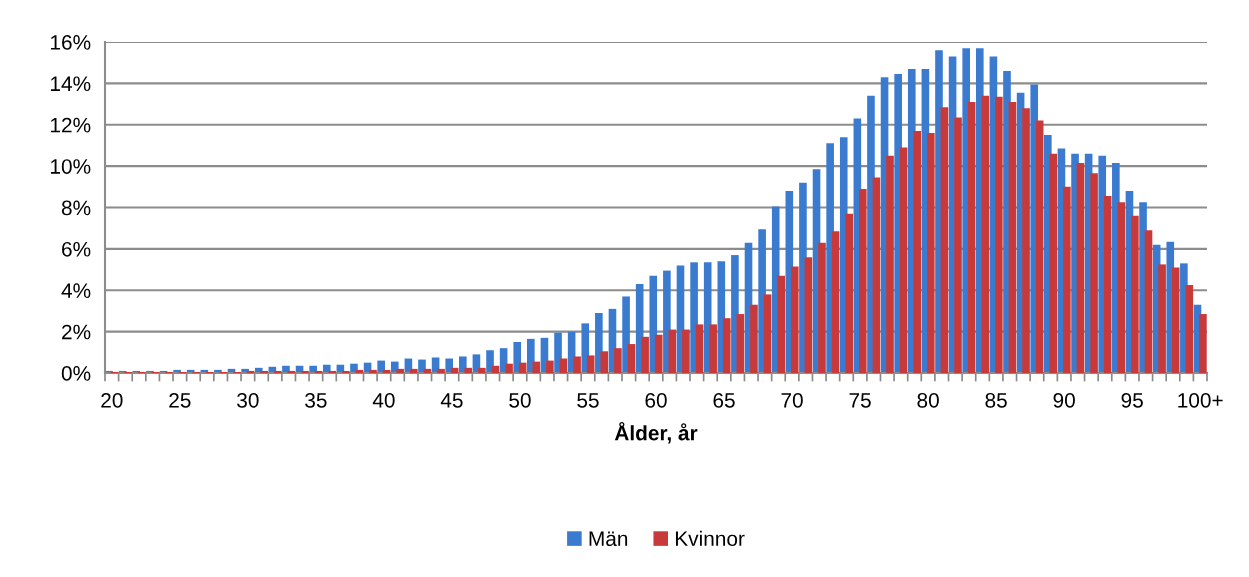 This screenshot has height=577, width=1249. What do you see at coordinates (996, 400) in the screenshot?
I see `x-tick-label: 85` at bounding box center [996, 400].